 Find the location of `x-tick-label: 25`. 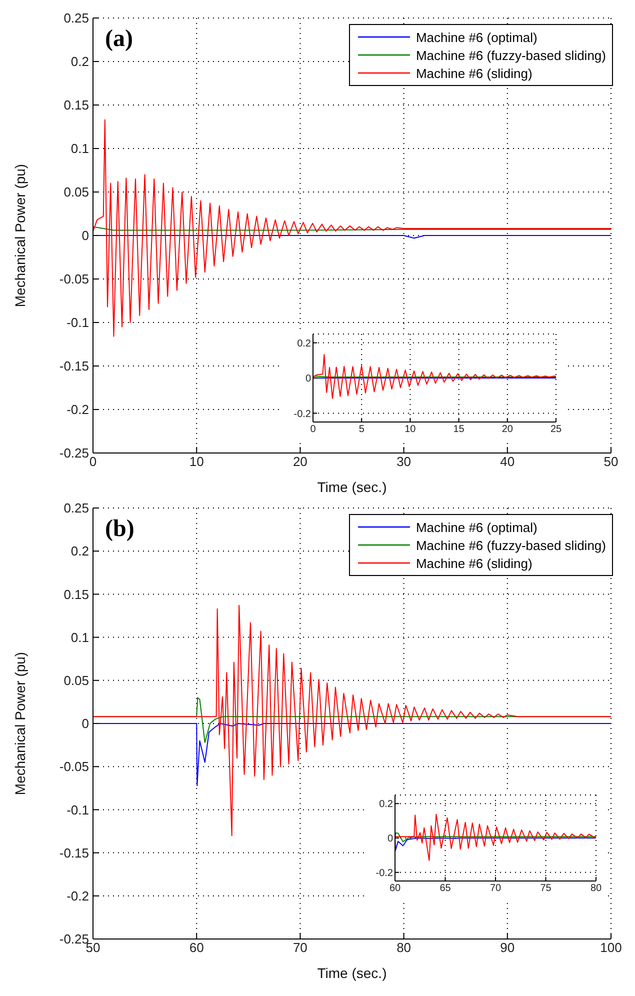

x-tick-label: 25 is located at coordinates (556, 430).